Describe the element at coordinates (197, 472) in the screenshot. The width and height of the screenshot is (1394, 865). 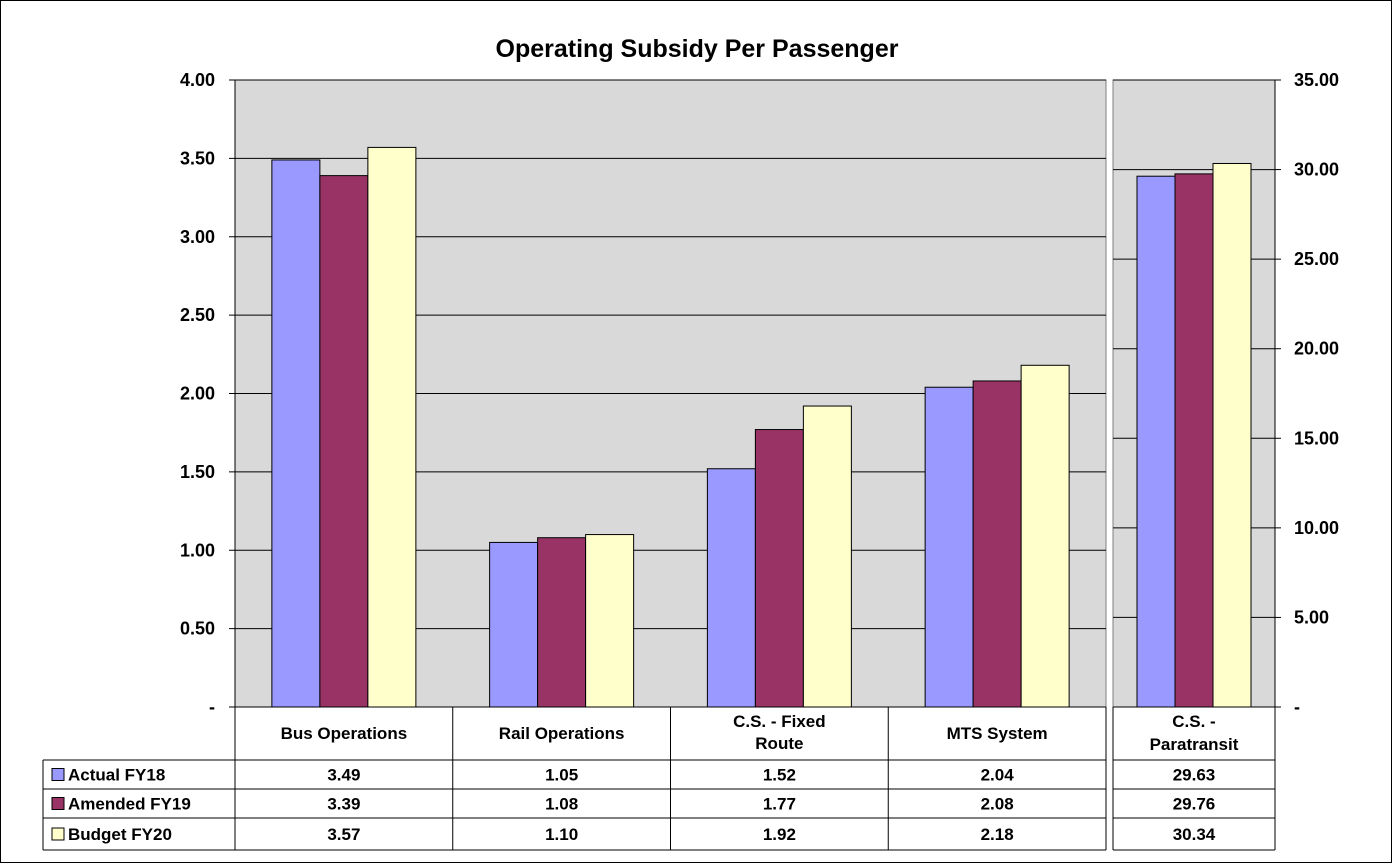
I see `left-panel-y-tick-label: 1.50` at that location.